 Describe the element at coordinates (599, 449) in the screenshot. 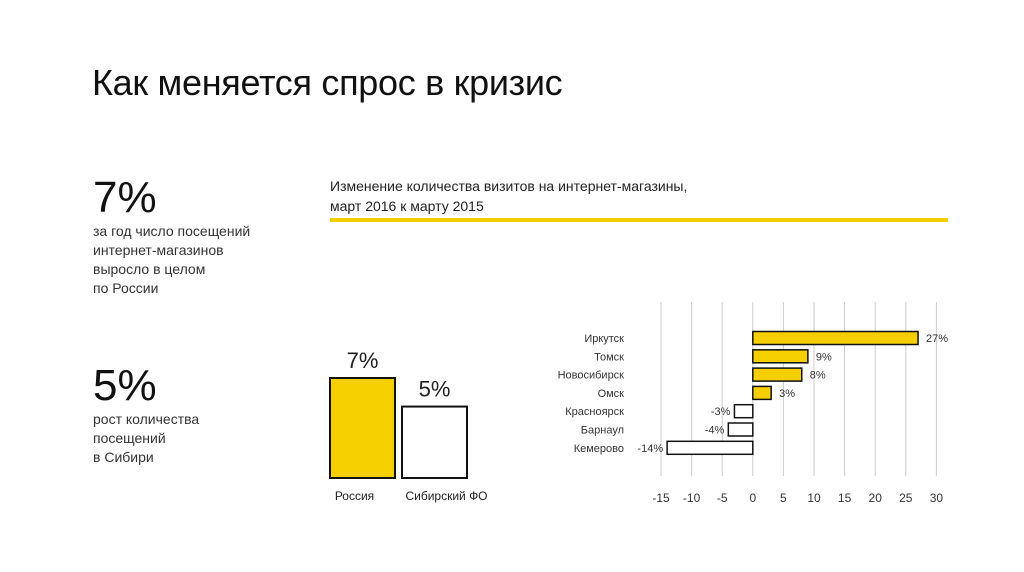

I see `city-label: Кемерово` at that location.